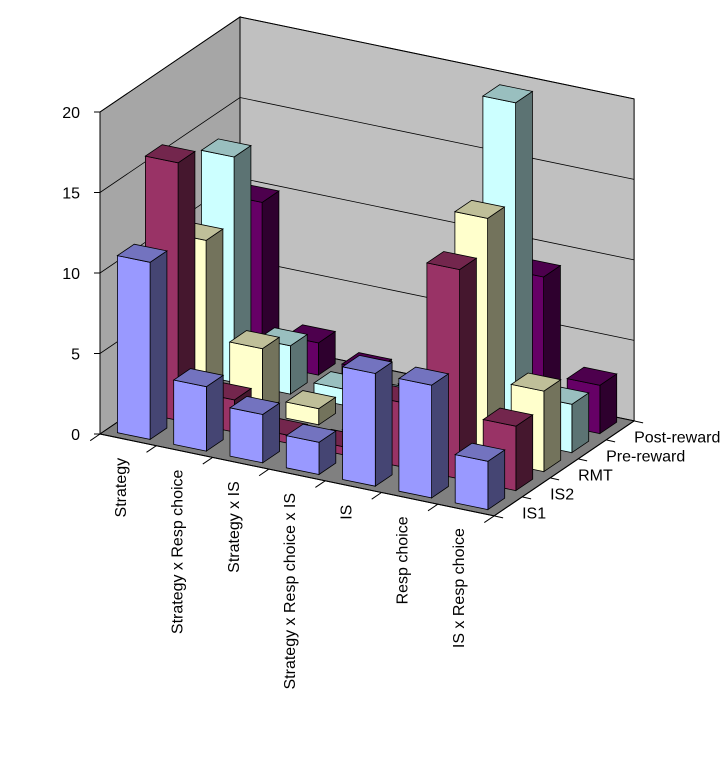  I want to click on category-label: IS x Resp choice, so click(459, 588).